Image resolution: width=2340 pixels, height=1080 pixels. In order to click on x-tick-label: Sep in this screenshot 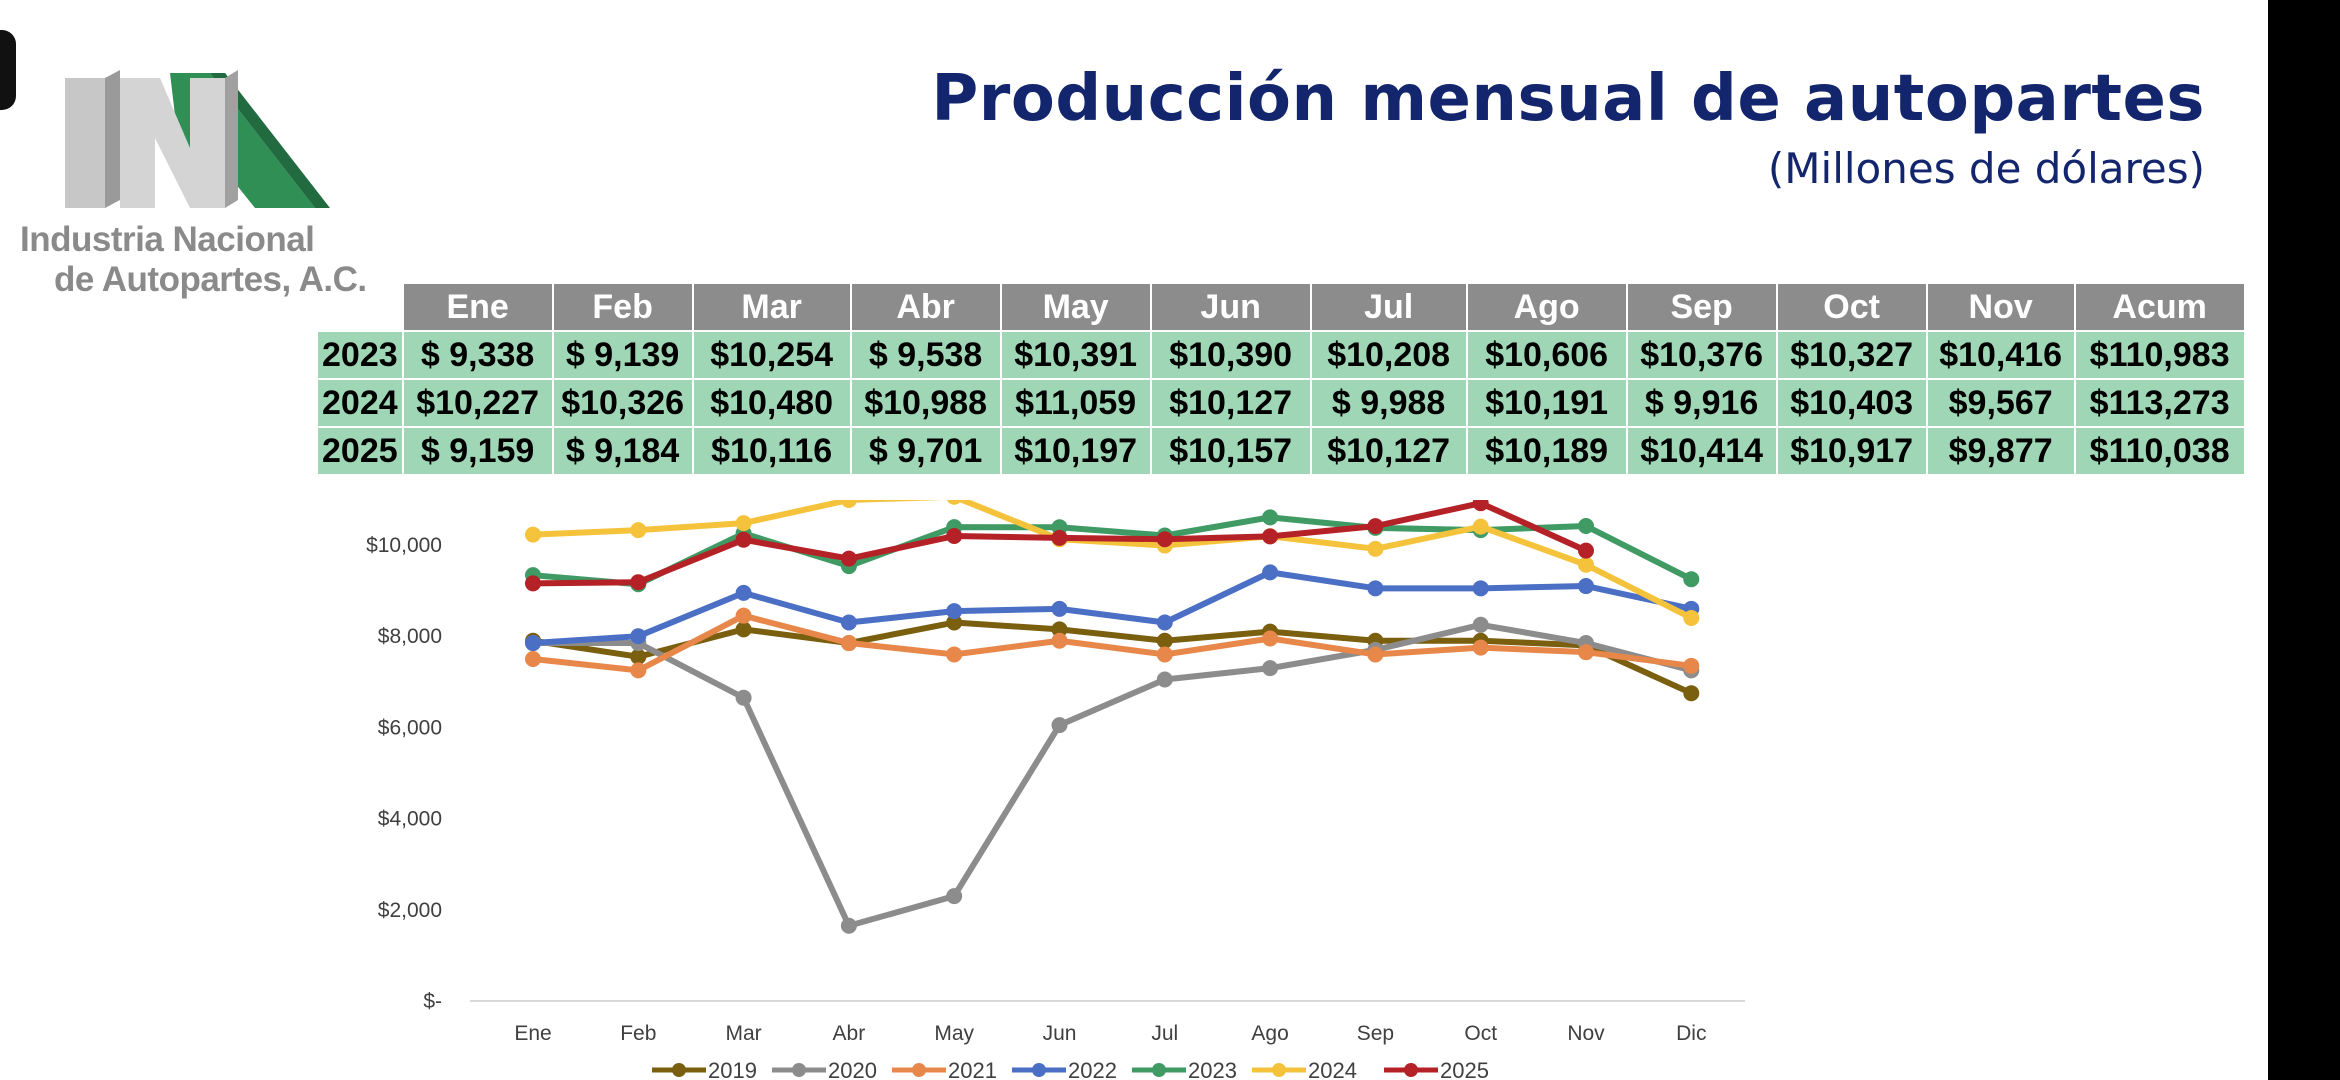, I will do `click(1375, 1033)`.